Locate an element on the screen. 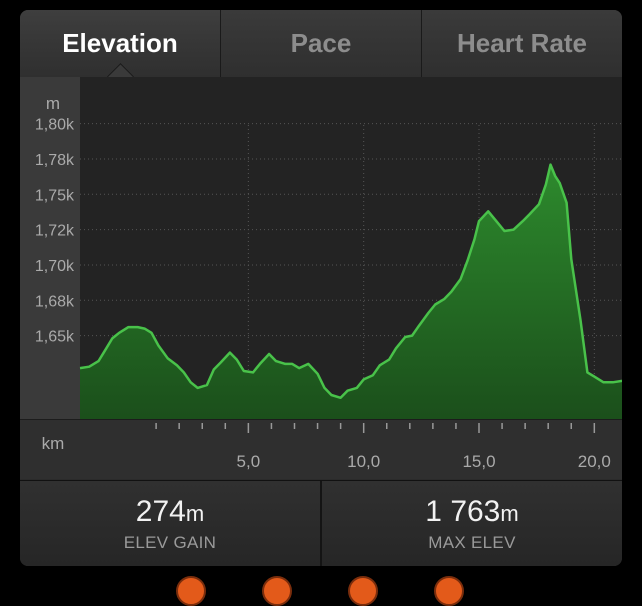 Image resolution: width=642 pixels, height=606 pixels. x-axis-panel is located at coordinates (321, 449).